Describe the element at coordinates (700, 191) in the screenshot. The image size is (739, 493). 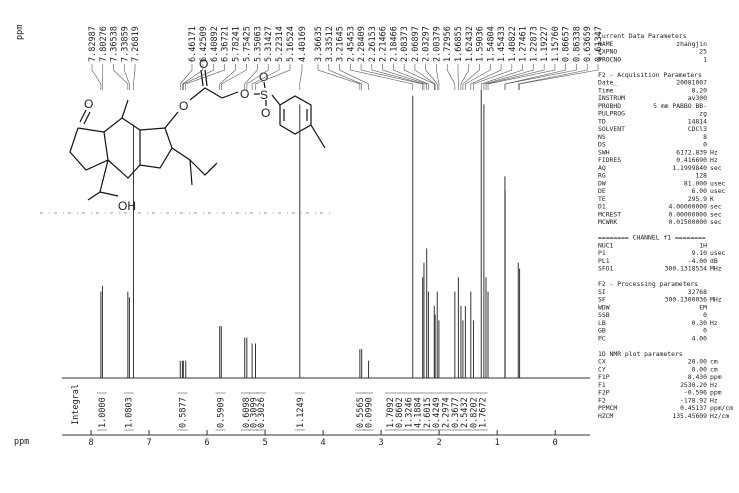
I see `param-value: 6.00` at that location.